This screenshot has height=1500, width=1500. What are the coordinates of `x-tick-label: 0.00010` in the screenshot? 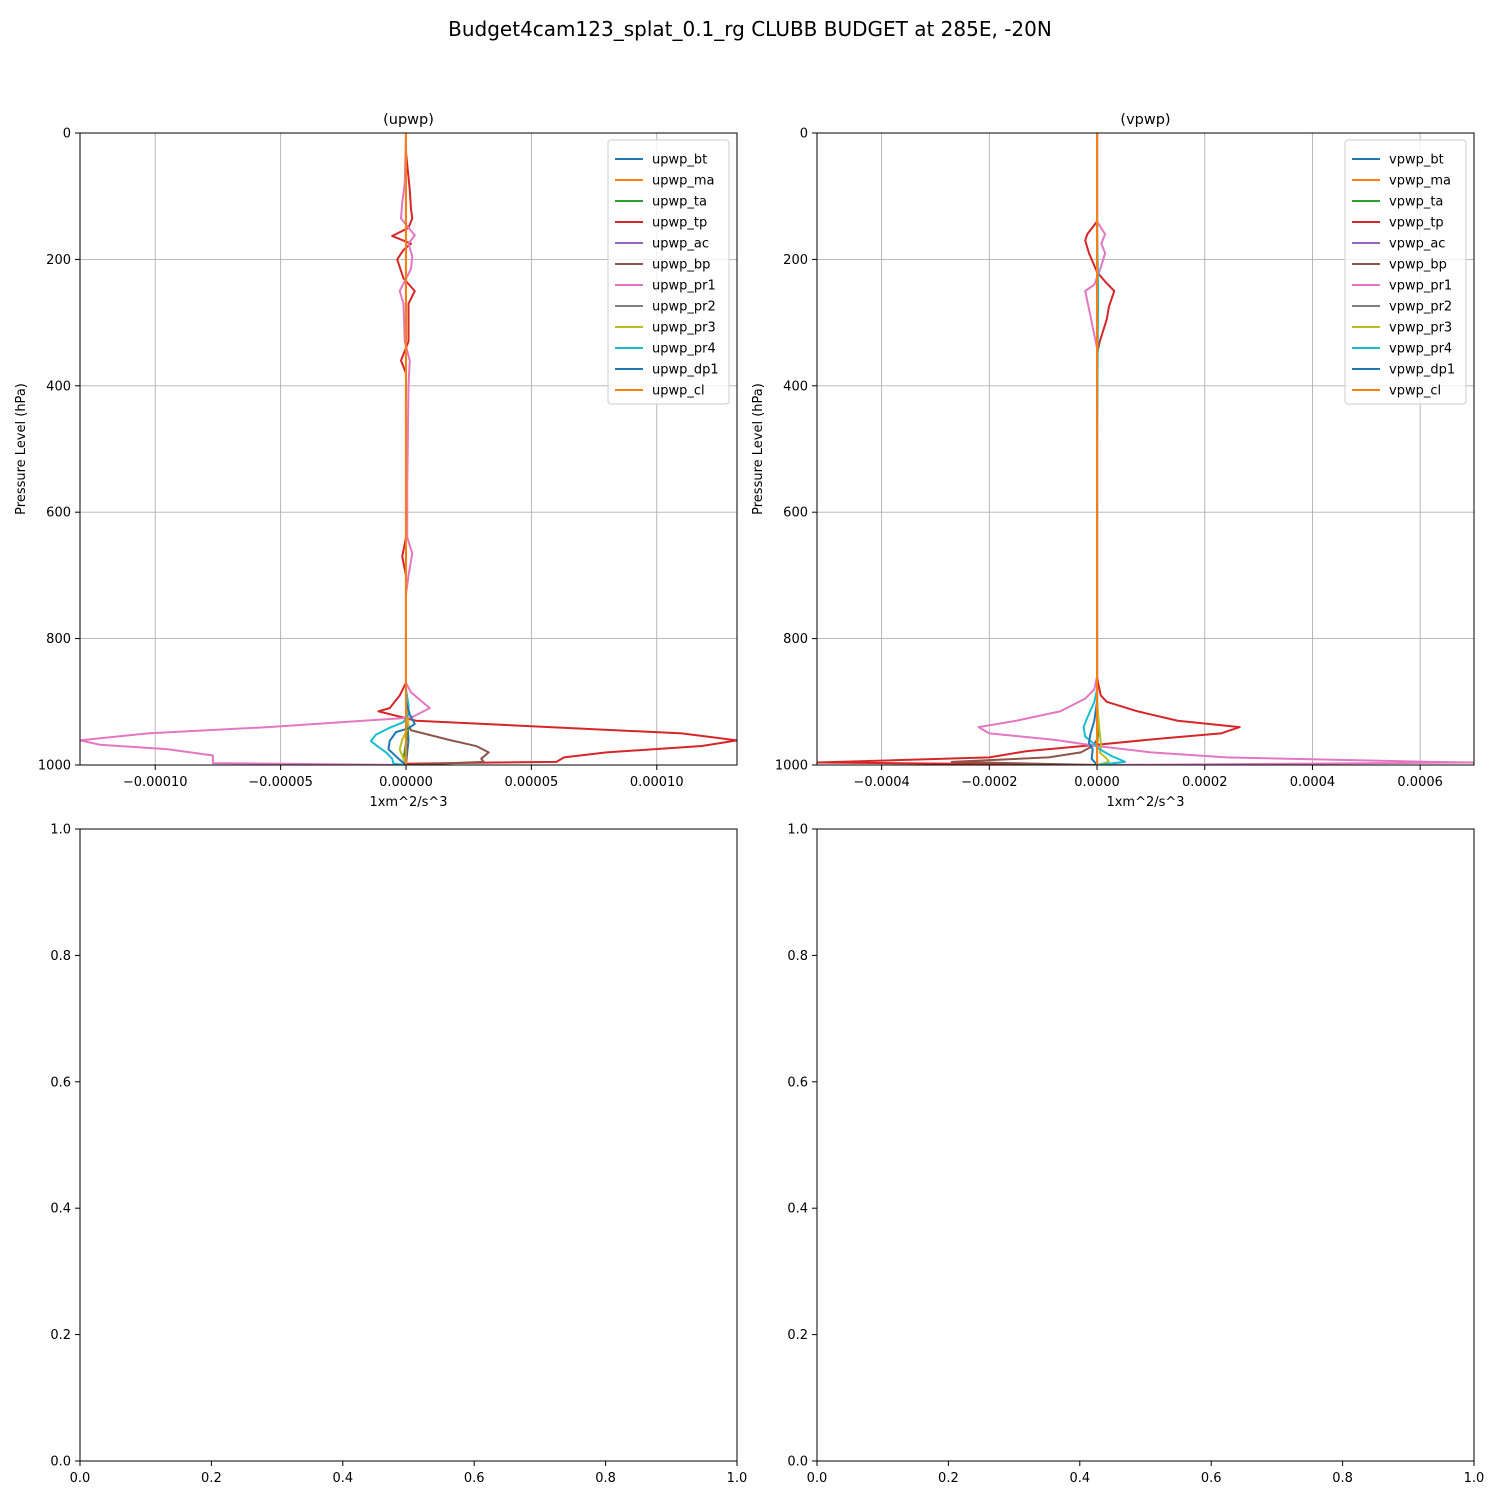 It's located at (657, 782).